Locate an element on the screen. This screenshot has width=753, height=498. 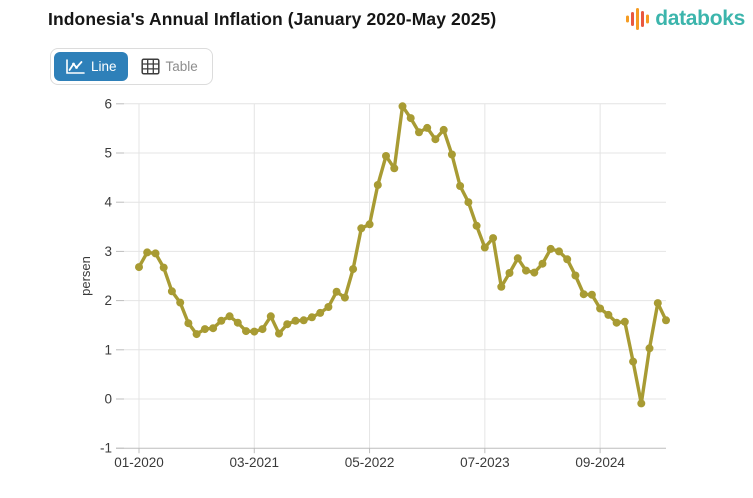
databoks-wordmark: databoks is located at coordinates (700, 18).